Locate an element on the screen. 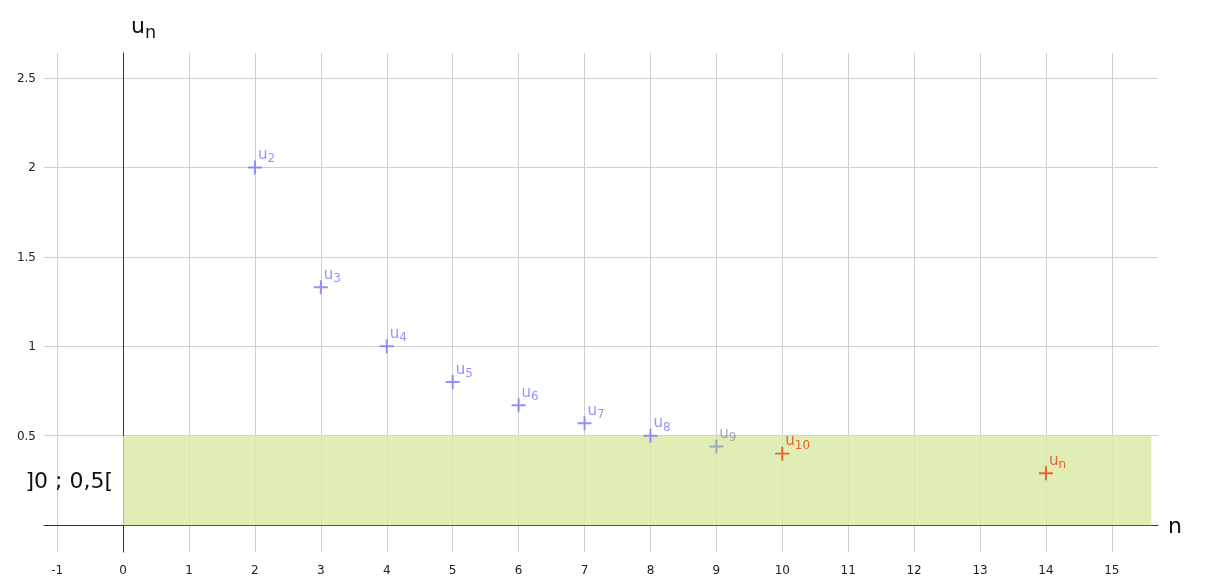 The height and width of the screenshot is (586, 1218). x-tick-label: 9 is located at coordinates (716, 570).